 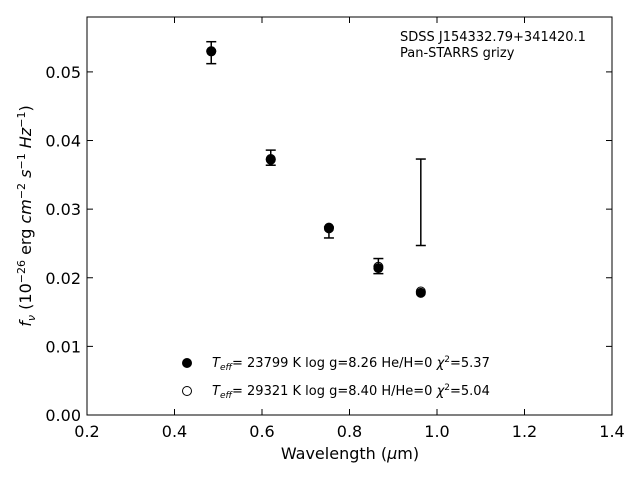 What do you see at coordinates (349, 431) in the screenshot?
I see `x-tick-label: 0.8` at bounding box center [349, 431].